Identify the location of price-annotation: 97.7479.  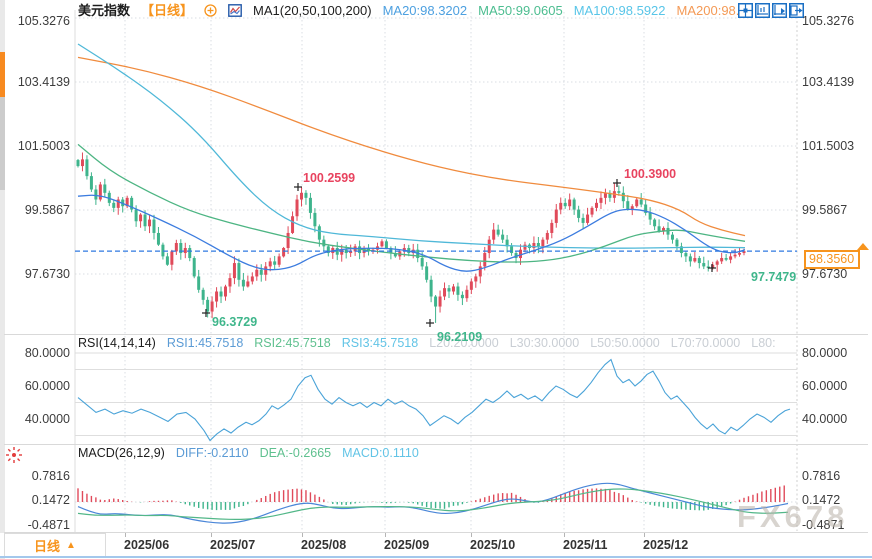
(774, 277).